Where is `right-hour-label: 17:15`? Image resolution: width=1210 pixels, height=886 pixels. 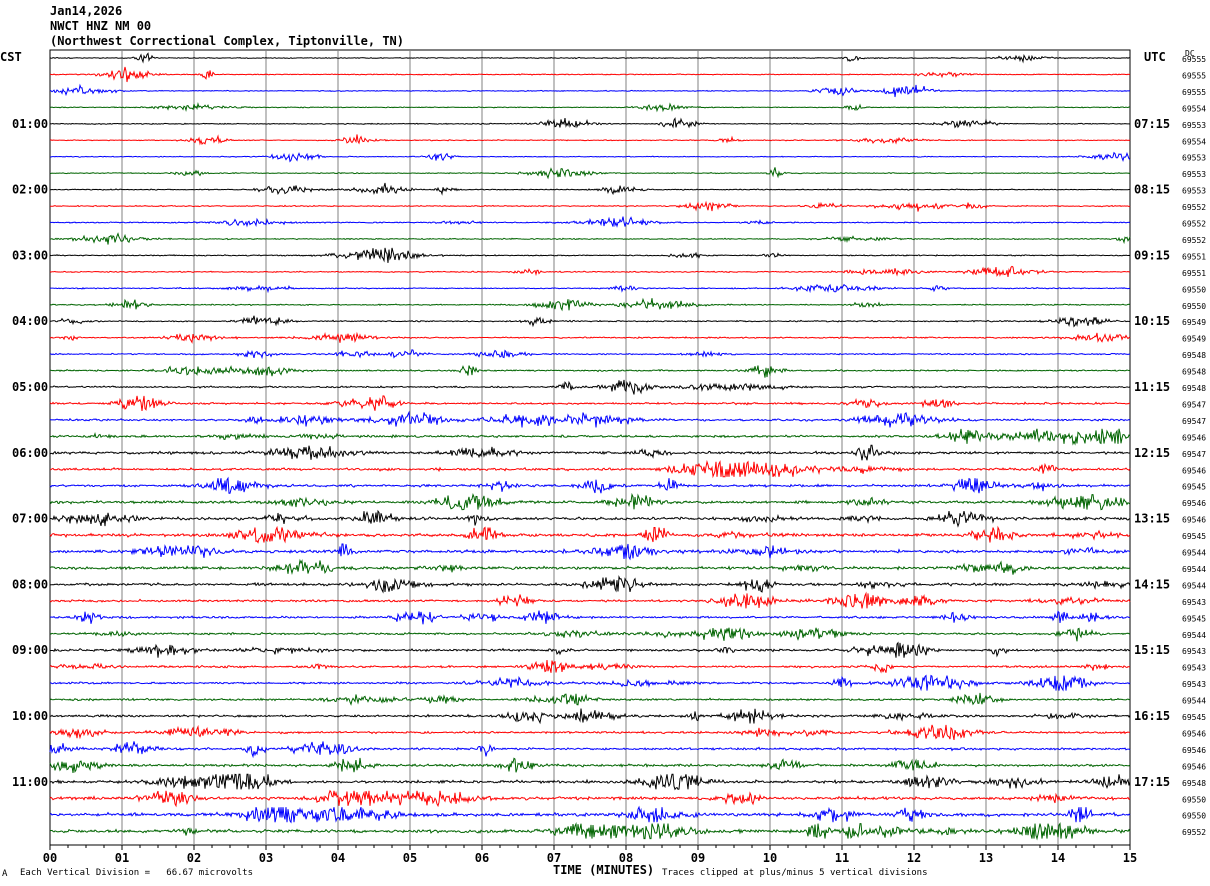
right-hour-label: 17:15 is located at coordinates (1152, 782).